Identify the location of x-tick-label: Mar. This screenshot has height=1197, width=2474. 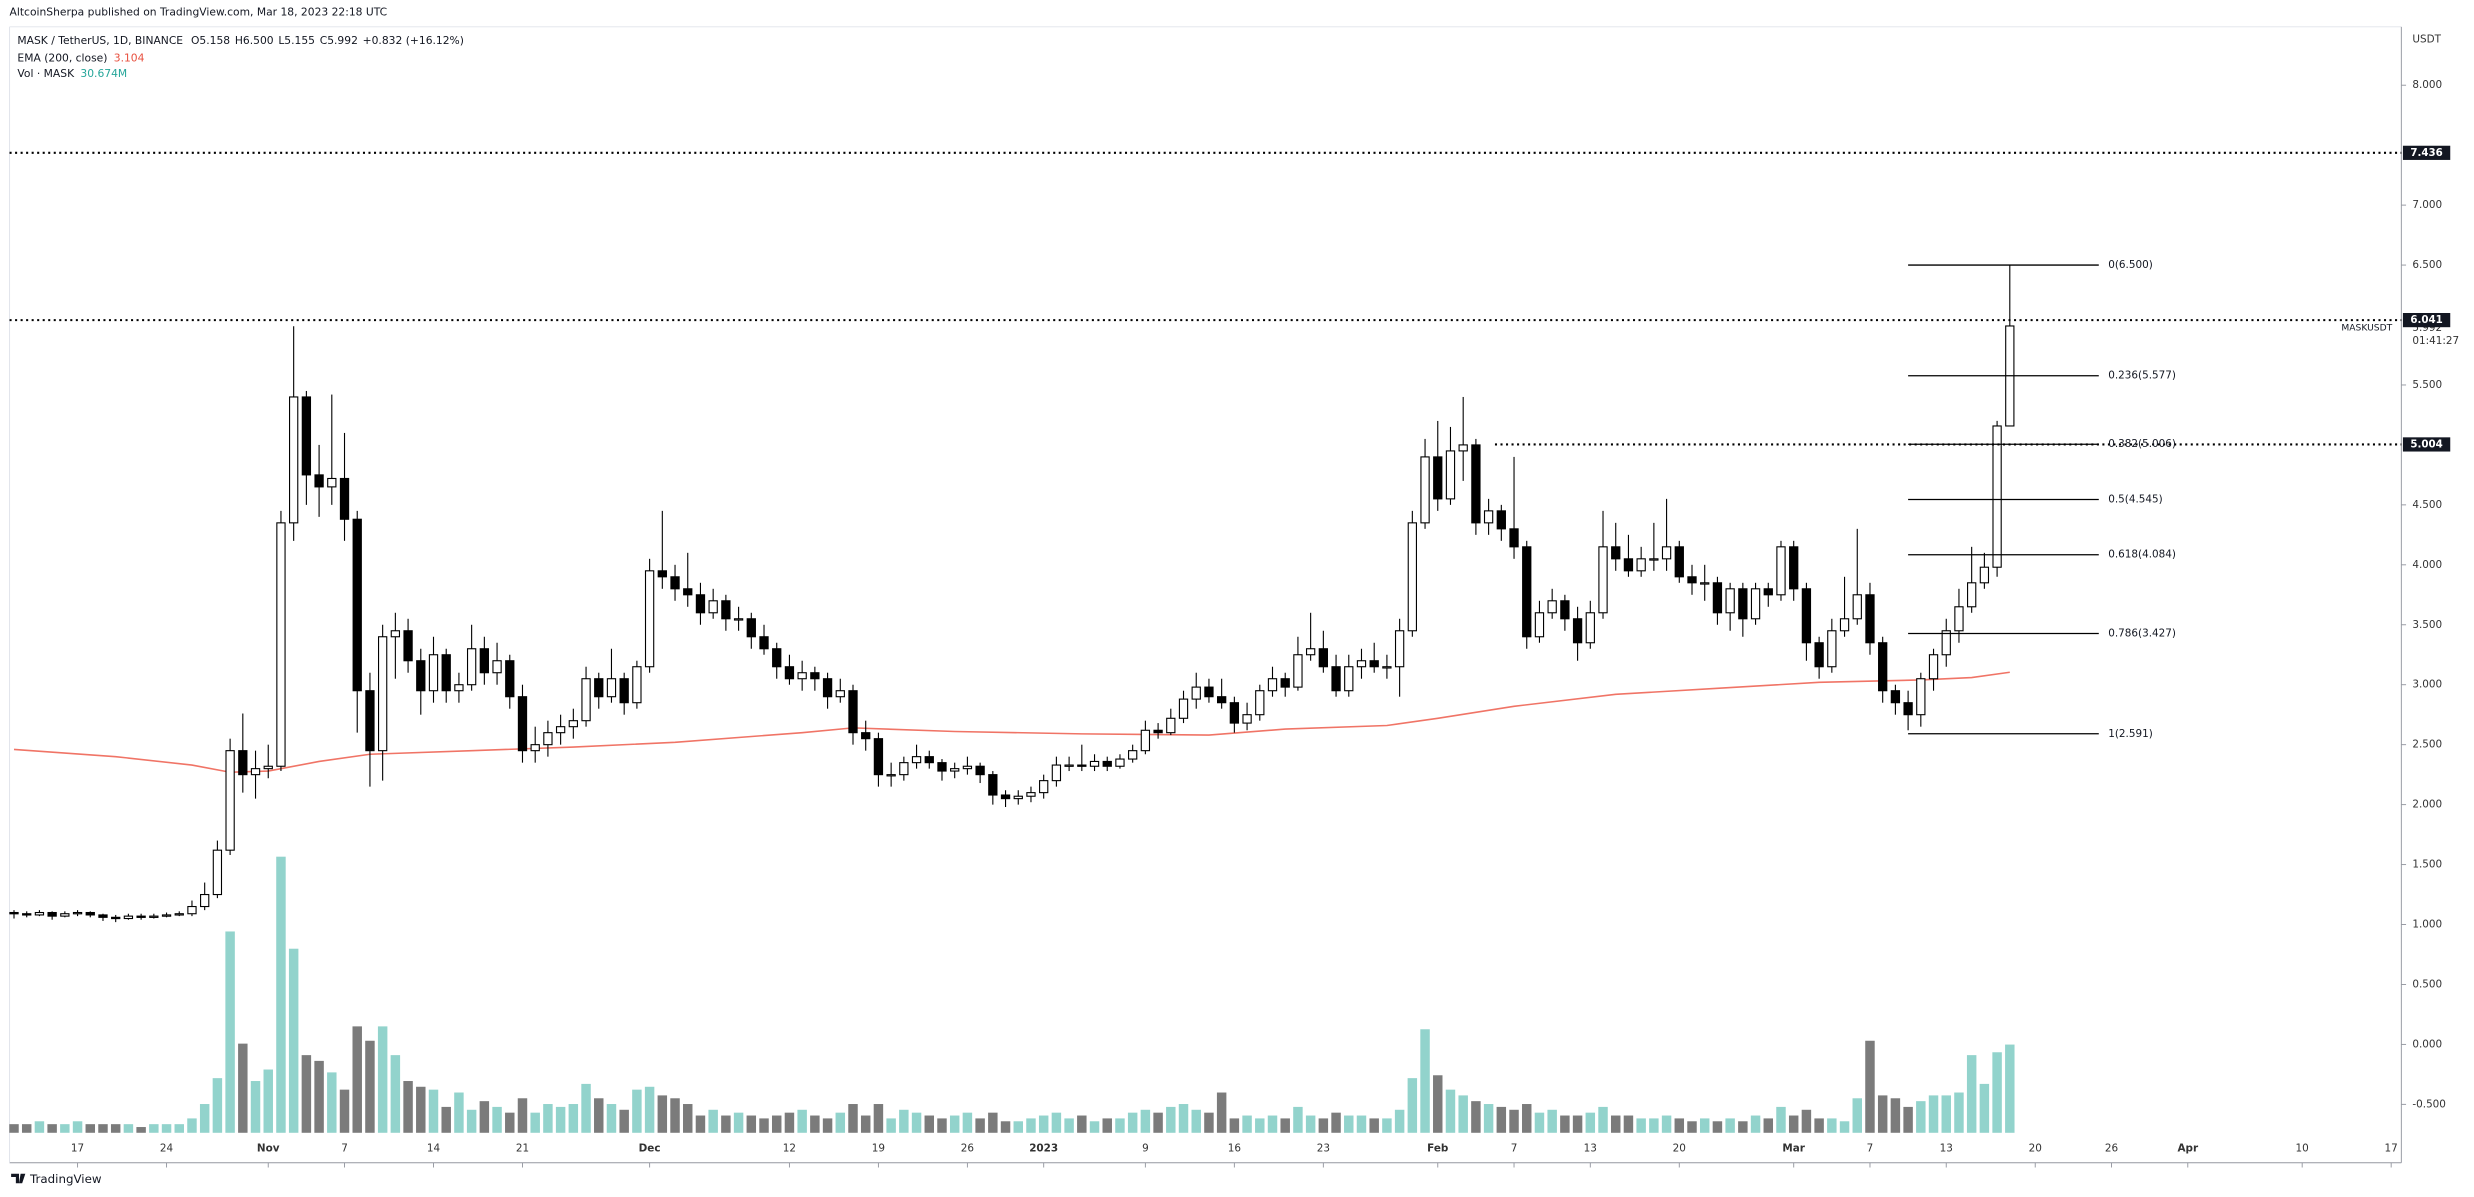
(1793, 1149).